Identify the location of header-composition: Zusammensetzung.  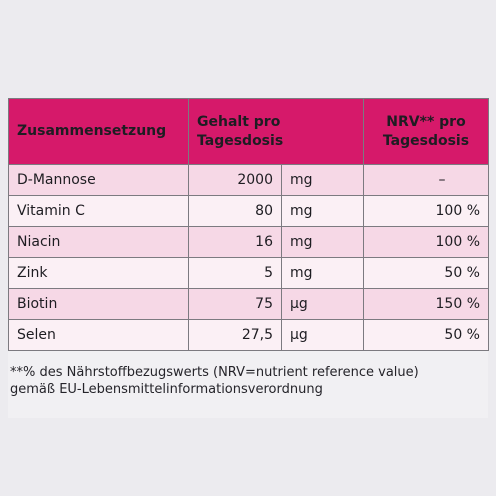
(98, 131).